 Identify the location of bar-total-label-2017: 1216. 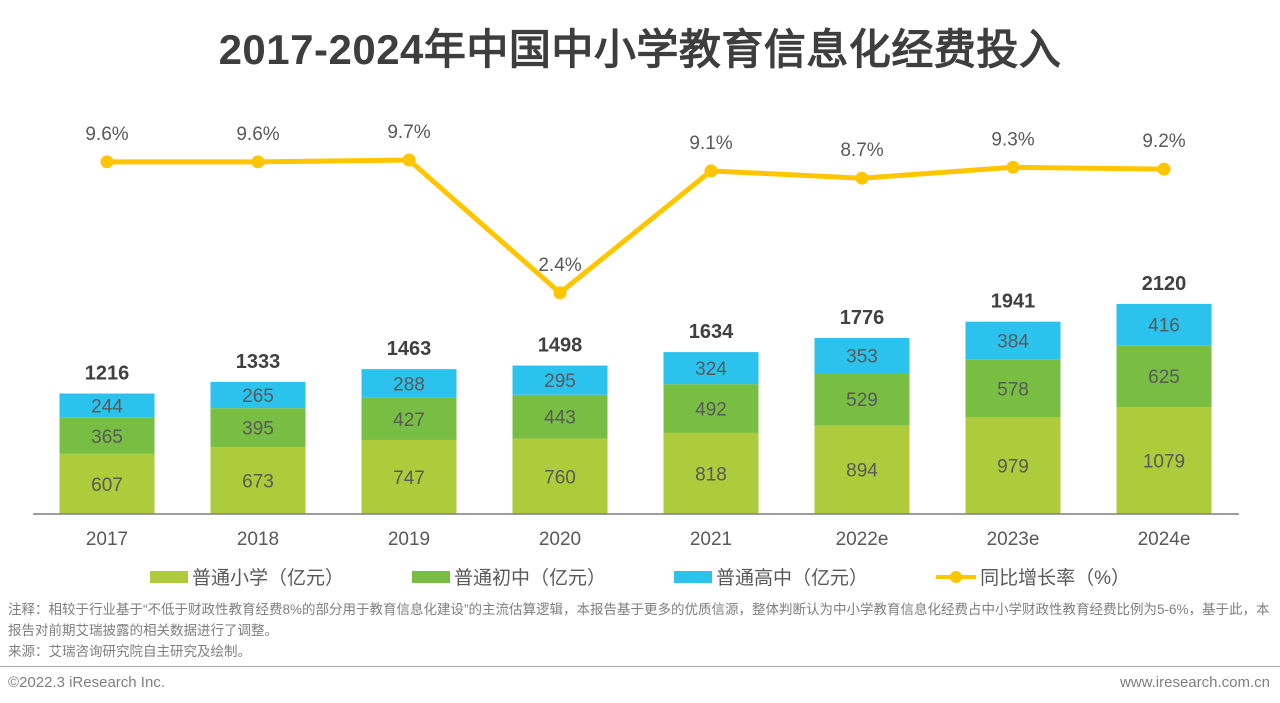
(107, 373).